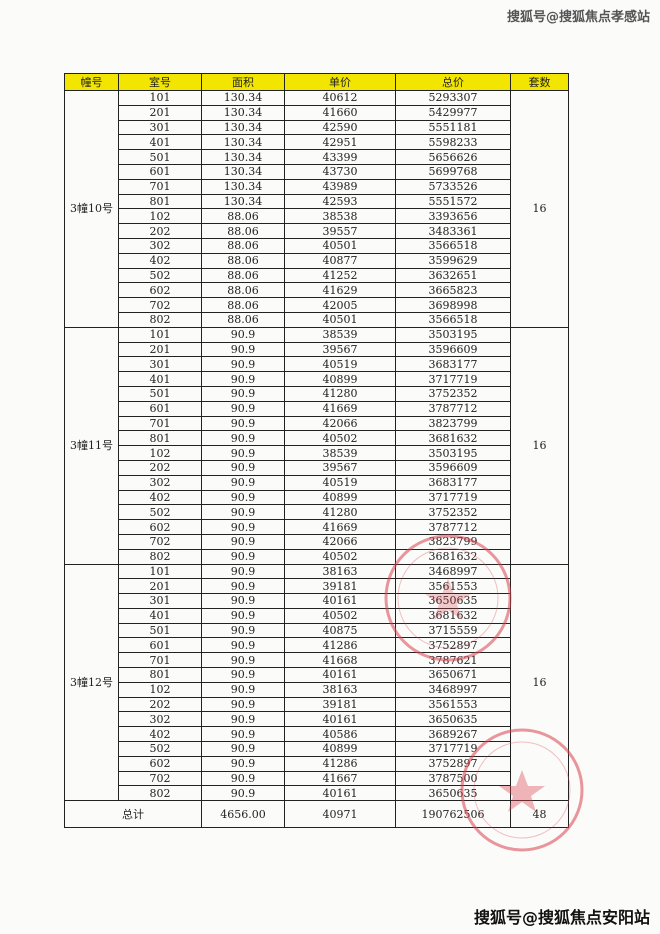  Describe the element at coordinates (453, 127) in the screenshot. I see `total-price-cell: 5551181` at that location.